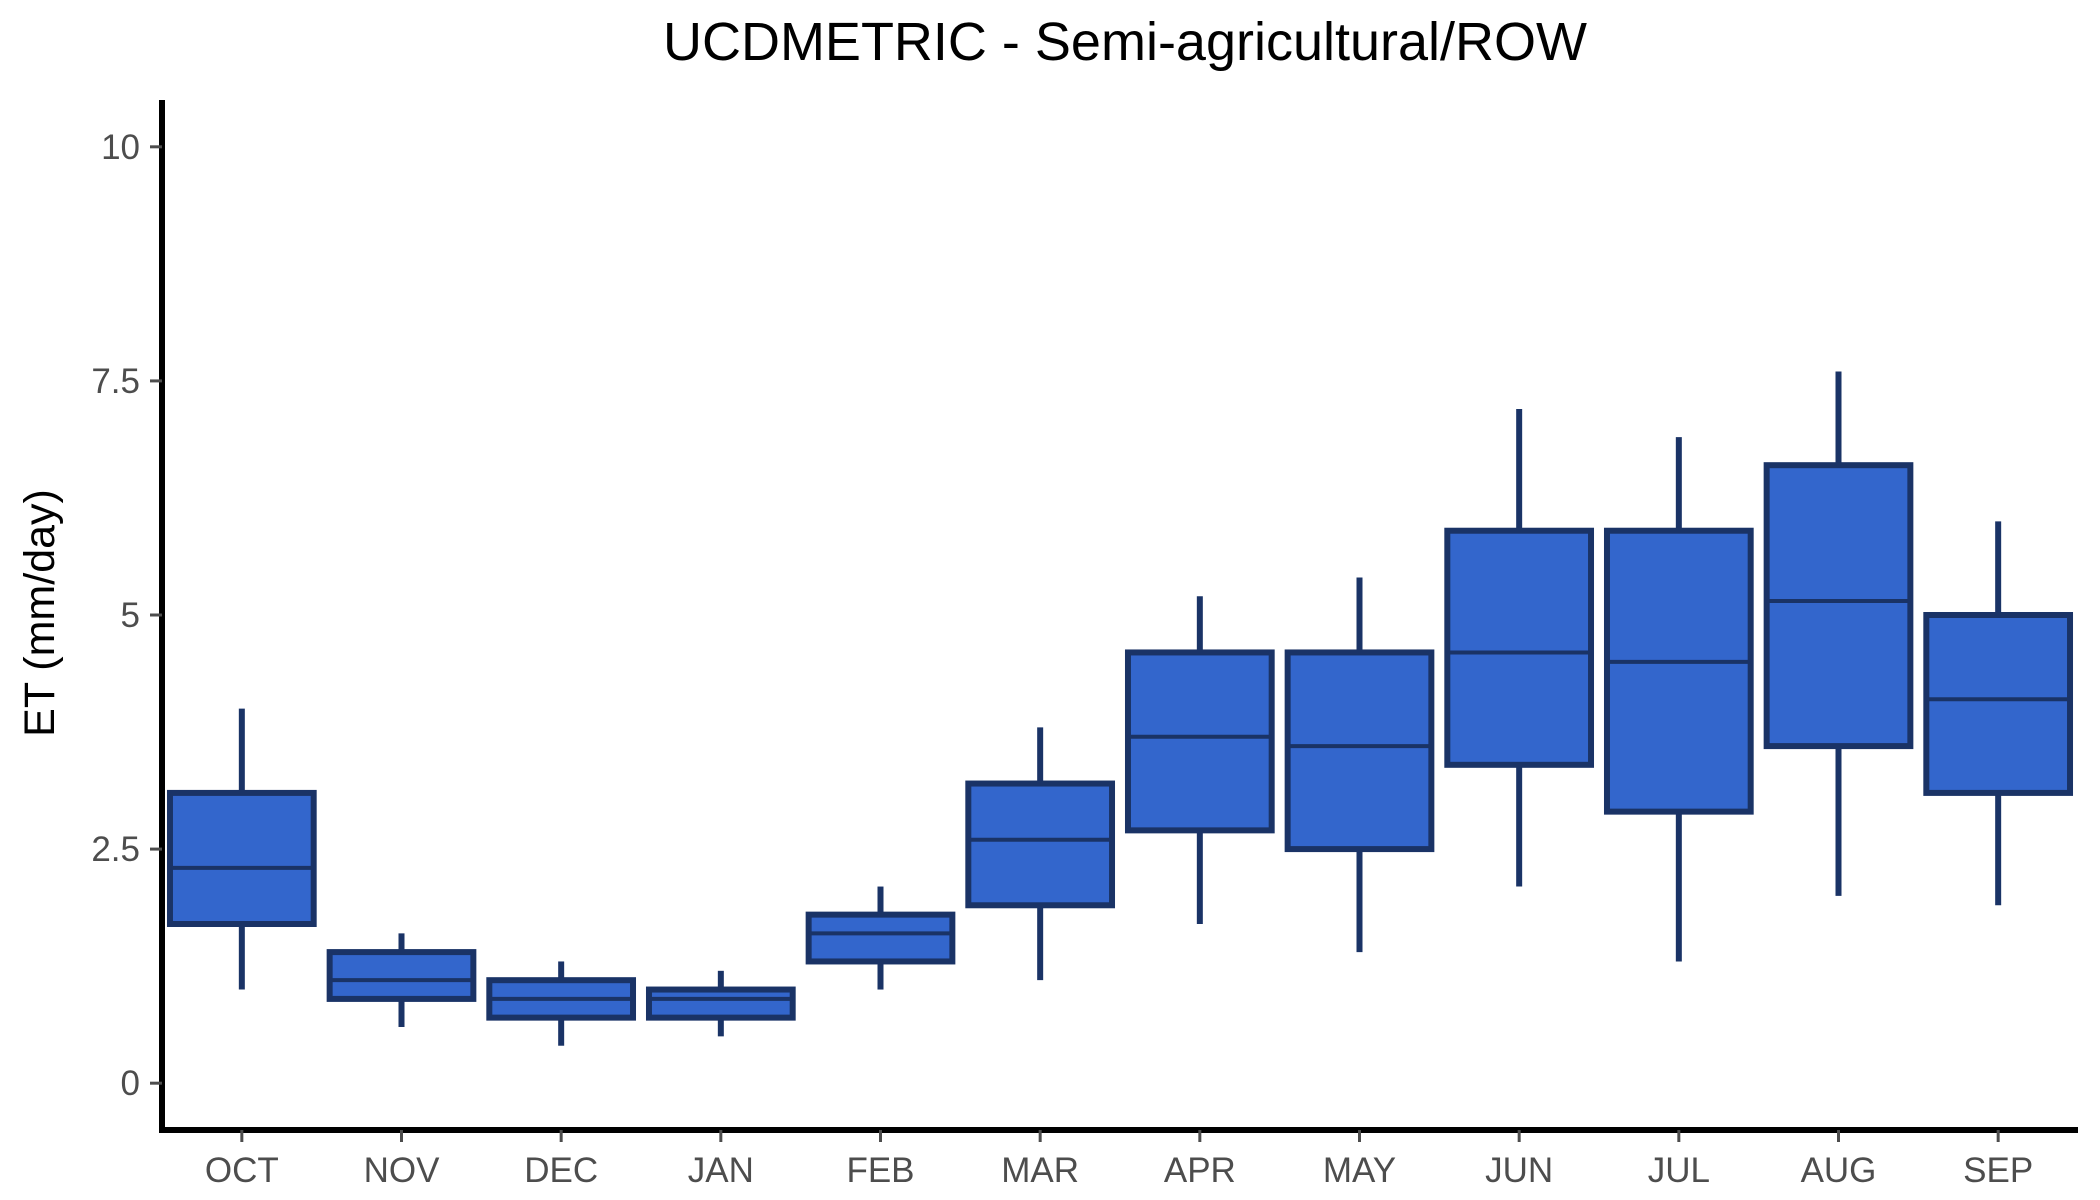 The height and width of the screenshot is (1200, 2100). I want to click on box-feb, so click(880, 938).